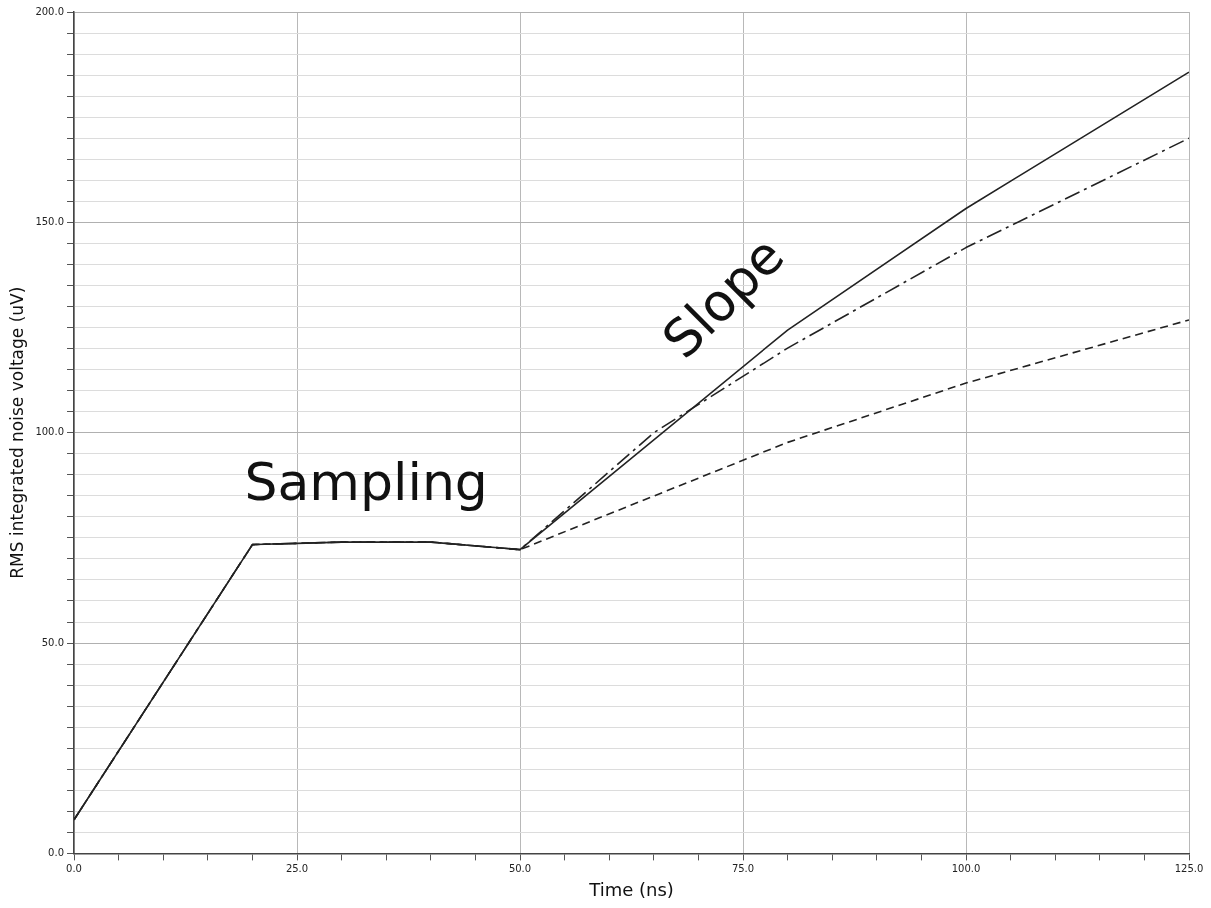 Image resolution: width=1211 pixels, height=908 pixels. What do you see at coordinates (50, 432) in the screenshot?
I see `y-tick-label: 100.0` at bounding box center [50, 432].